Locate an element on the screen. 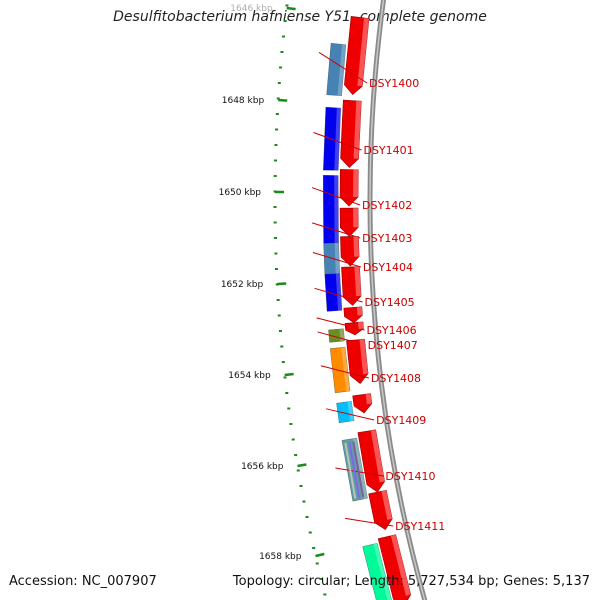  scale-tick-label: 1650 kbp is located at coordinates (240, 193).